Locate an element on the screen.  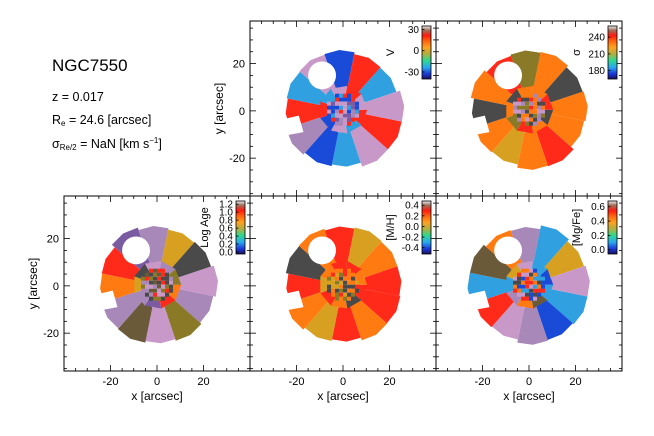
y-tick-label: -20 is located at coordinates (51, 334).